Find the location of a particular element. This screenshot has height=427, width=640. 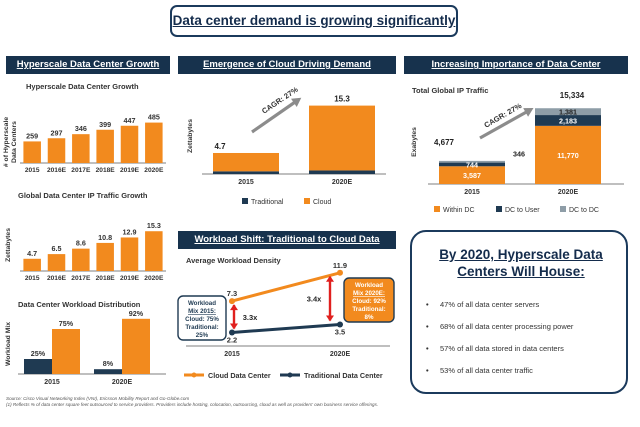

bar-dc-to-dc is located at coordinates (568, 112).